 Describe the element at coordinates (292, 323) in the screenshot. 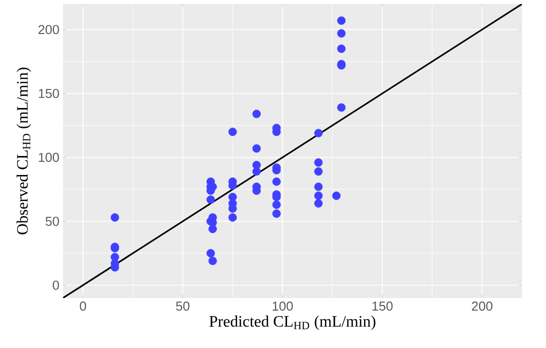

I see `x-axis-title: Predicted CL$_{HD}$ (mL/min)` at that location.